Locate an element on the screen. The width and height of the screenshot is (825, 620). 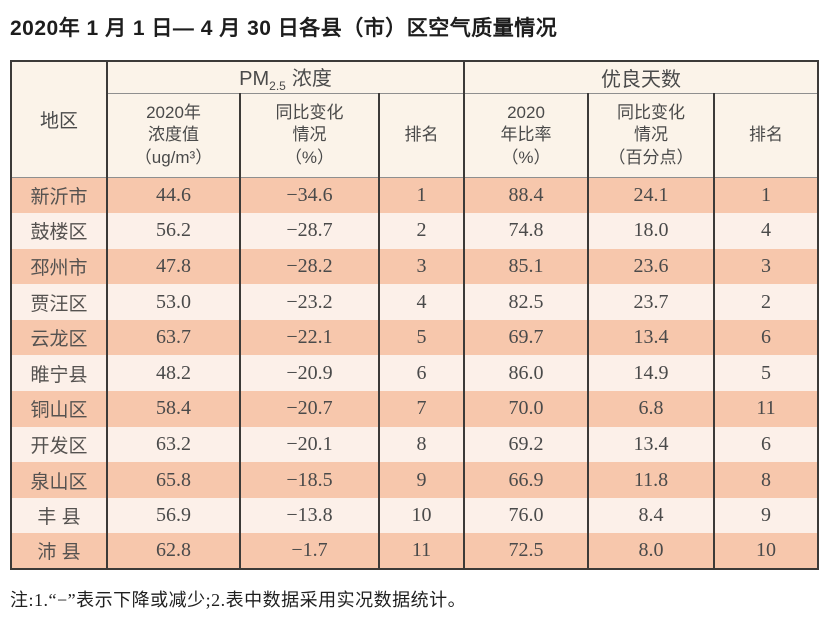
pm-rank-cell: 3 is located at coordinates (421, 266).